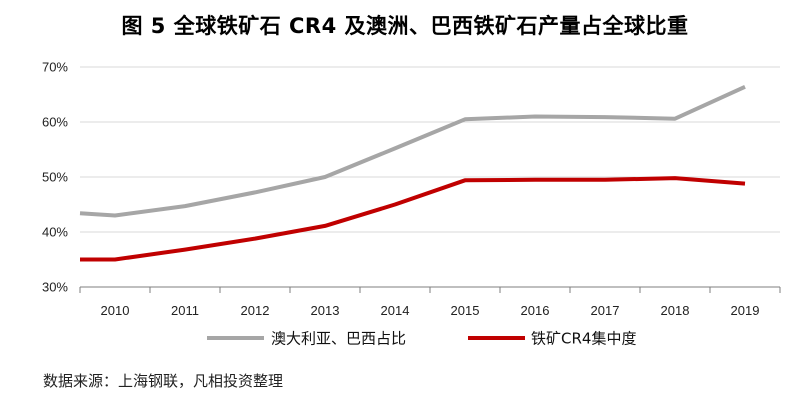 The width and height of the screenshot is (810, 409). Describe the element at coordinates (583, 339) in the screenshot. I see `legend-label-2: 铁矿CR4集中度` at that location.